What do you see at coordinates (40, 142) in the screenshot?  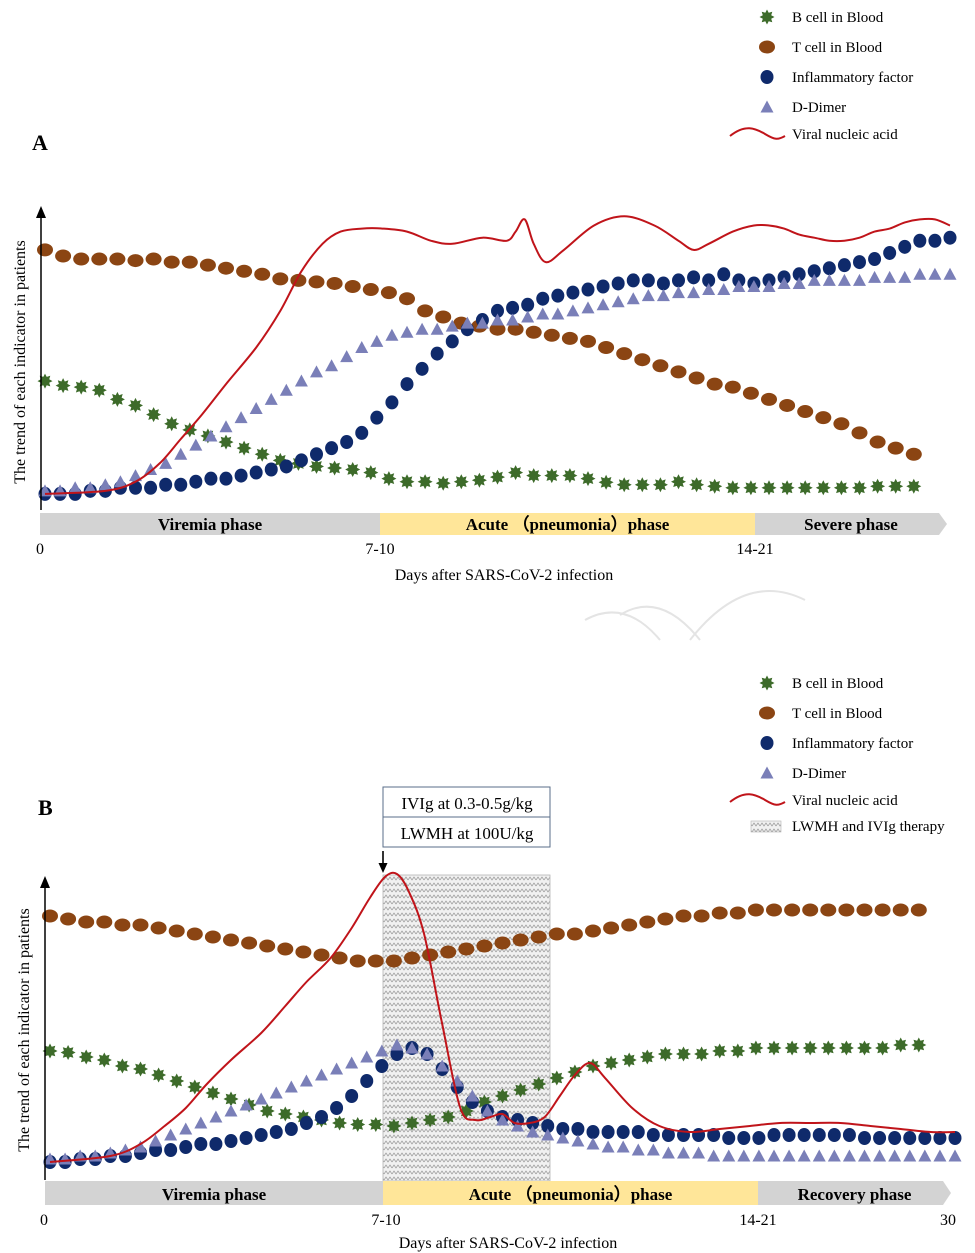 I see `panel-a-label: A` at bounding box center [40, 142].